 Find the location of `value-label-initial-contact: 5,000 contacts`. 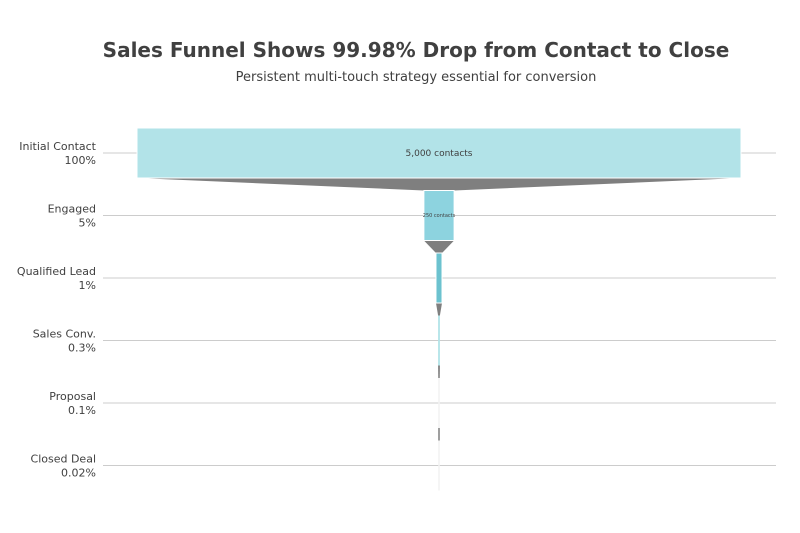

value-label-initial-contact: 5,000 contacts is located at coordinates (439, 154).